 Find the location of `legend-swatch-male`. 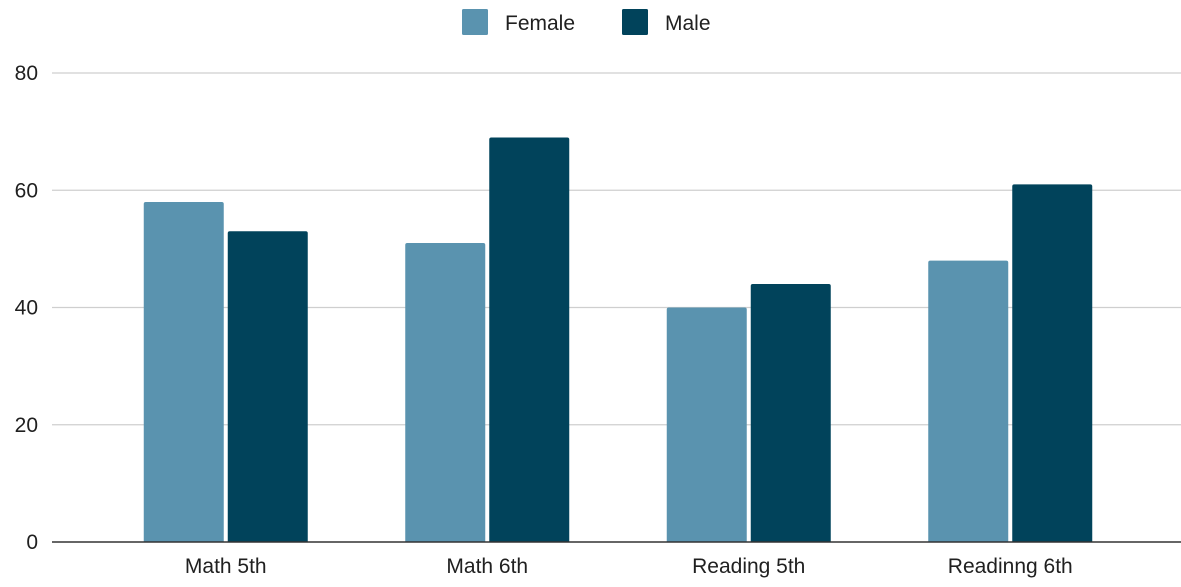

legend-swatch-male is located at coordinates (635, 22).